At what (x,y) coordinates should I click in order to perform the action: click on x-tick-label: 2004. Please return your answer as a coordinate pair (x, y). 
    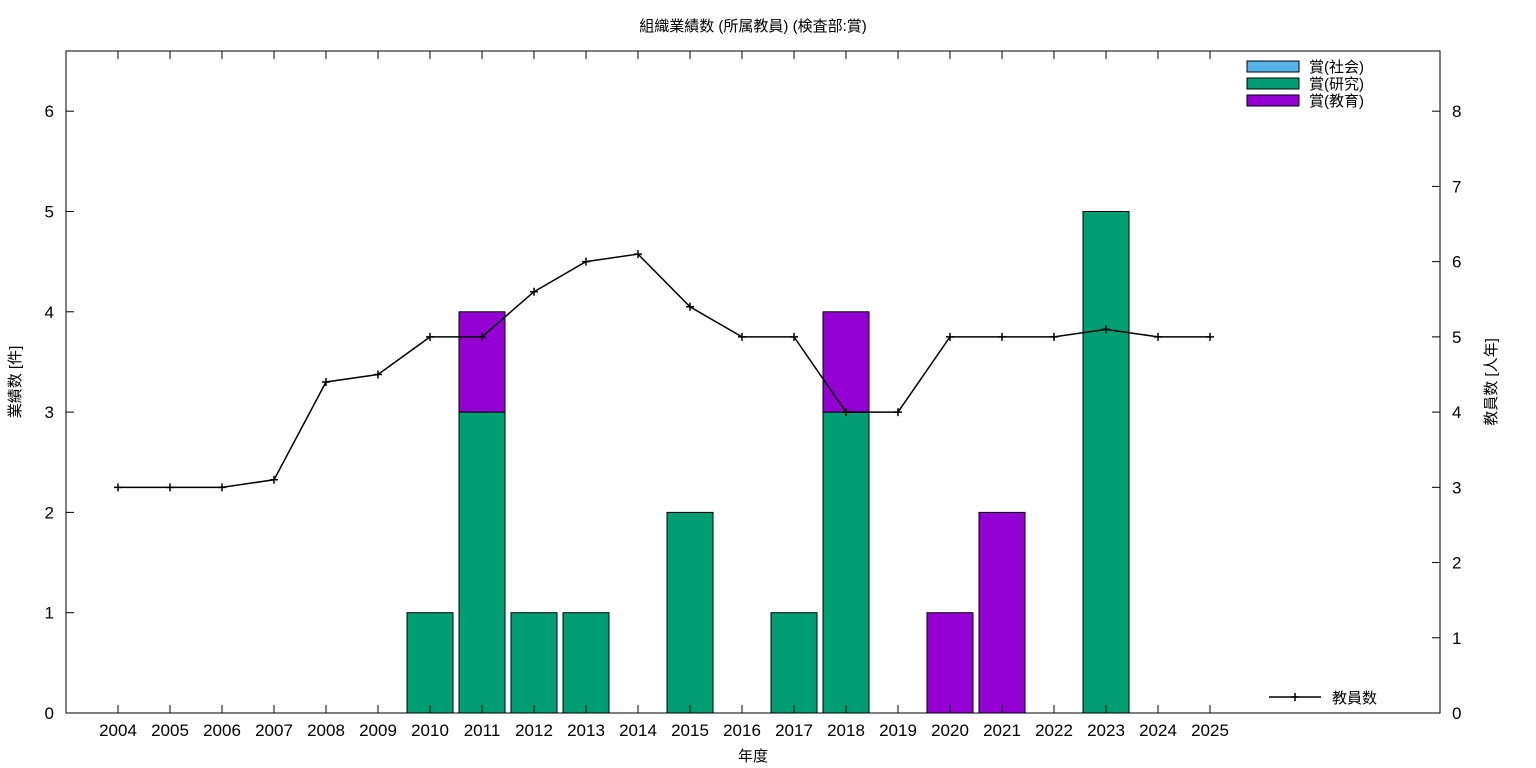
    Looking at the image, I should click on (118, 730).